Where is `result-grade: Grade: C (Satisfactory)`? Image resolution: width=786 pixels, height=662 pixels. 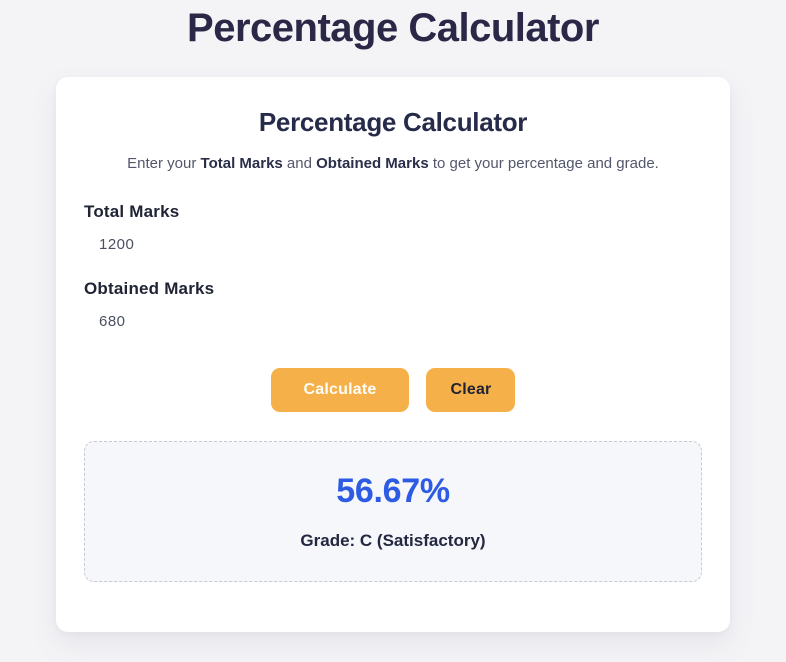 result-grade: Grade: C (Satisfactory) is located at coordinates (393, 540).